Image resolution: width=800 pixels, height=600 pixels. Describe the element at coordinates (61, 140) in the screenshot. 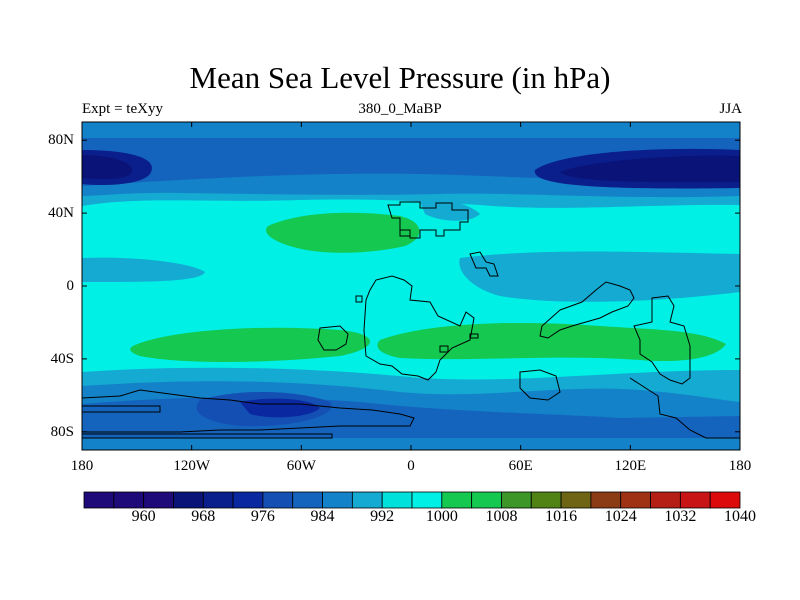

I see `y-tick-label: 80N` at that location.